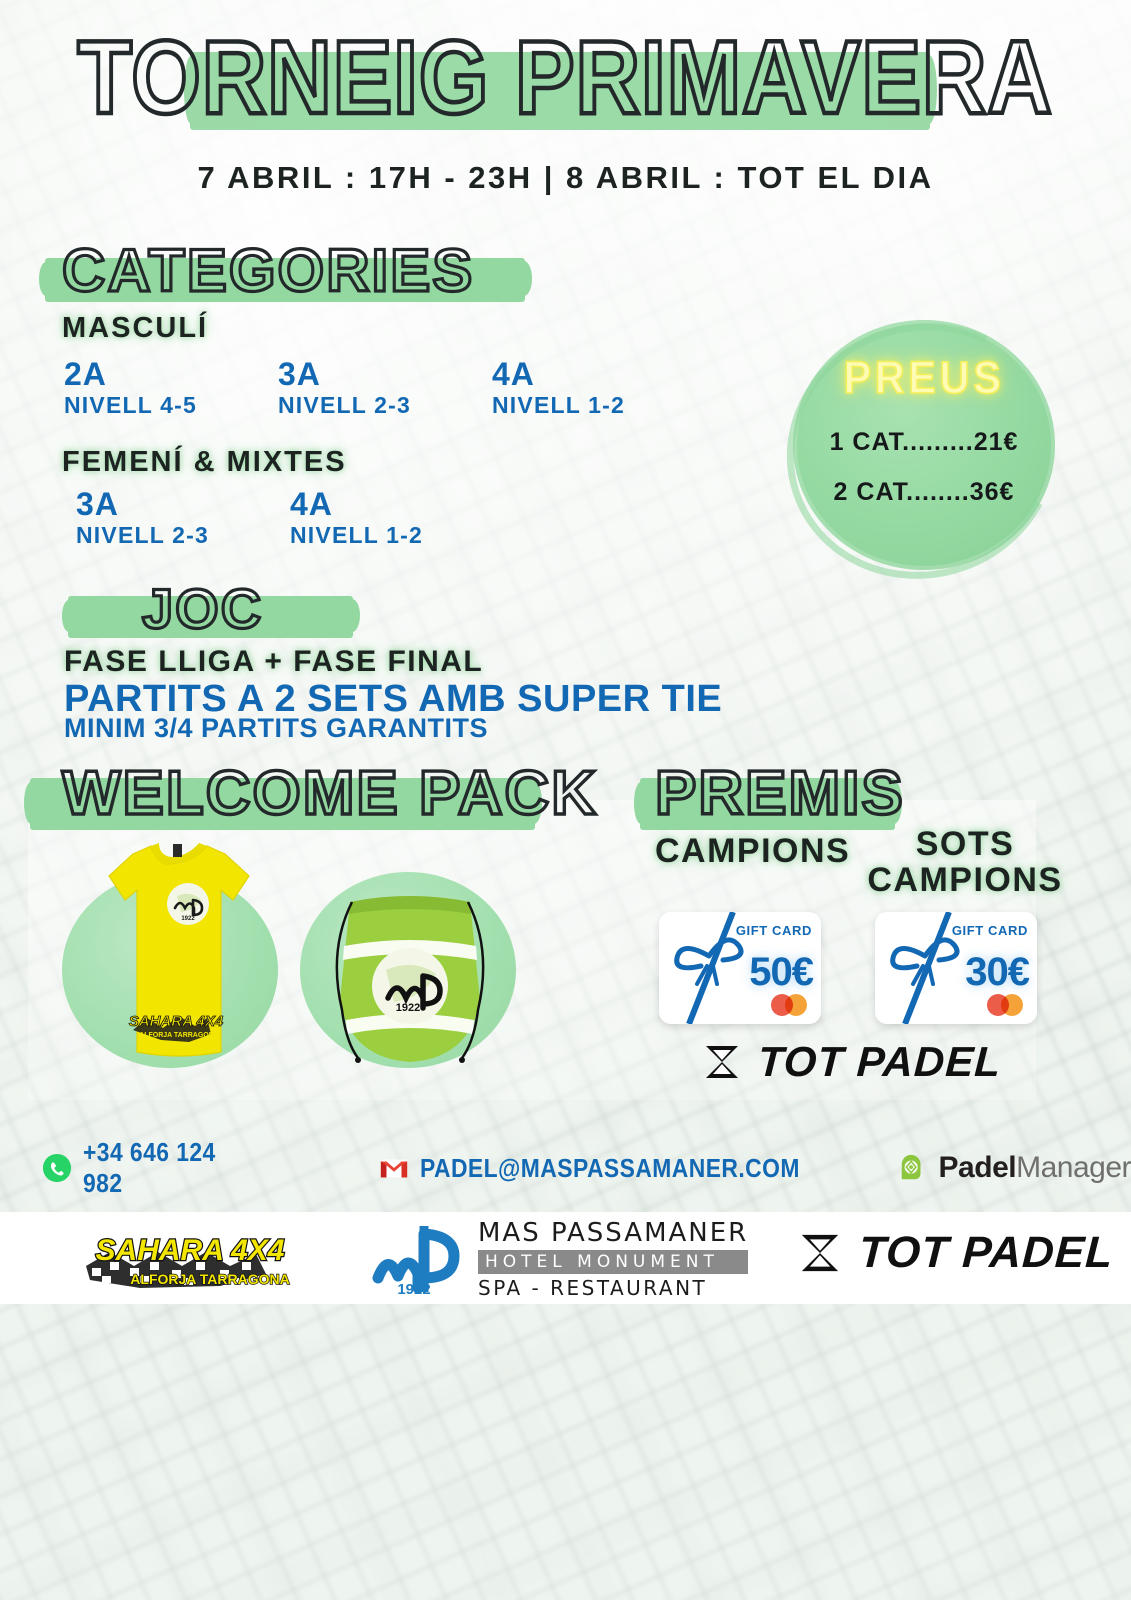 This screenshot has width=1131, height=1600. Describe the element at coordinates (393, 699) in the screenshot. I see `joc-match-format: PARTITS A 2 SETS AMB SUPER TIE` at that location.